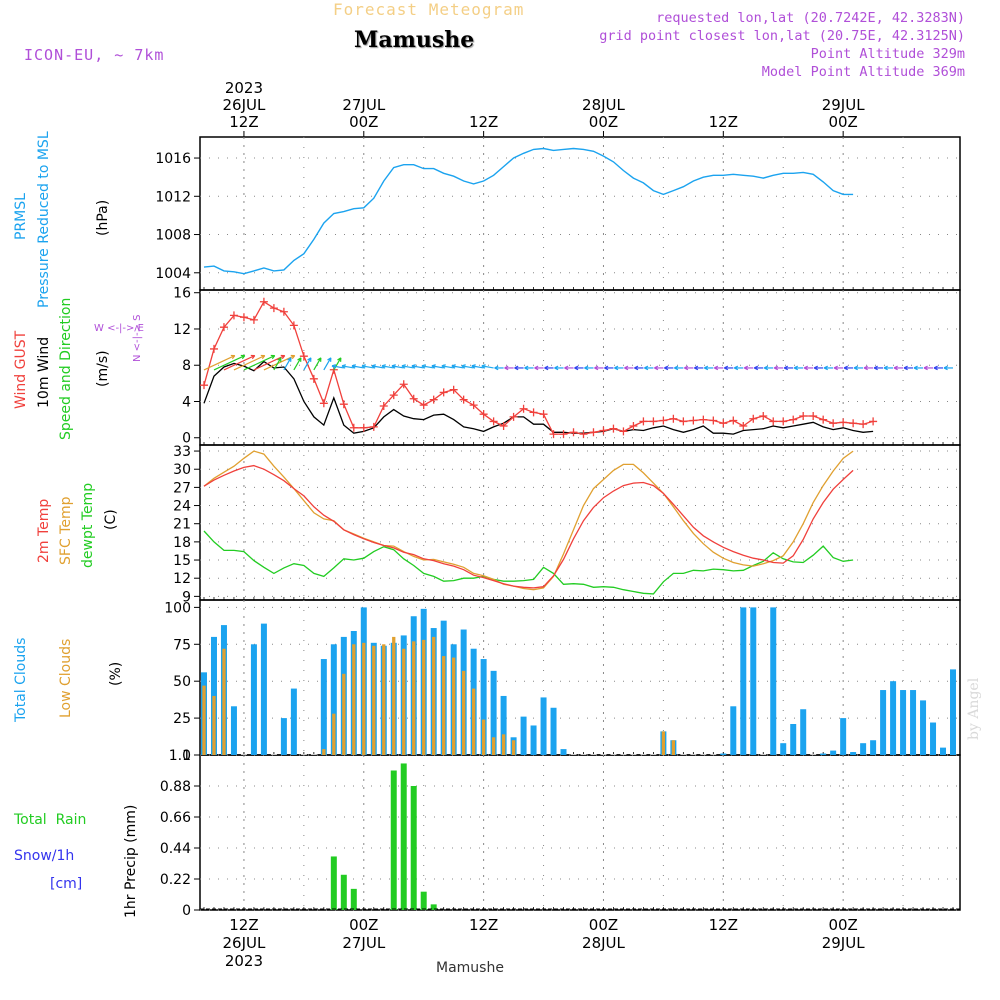 The width and height of the screenshot is (1000, 1000). Describe the element at coordinates (863, 72) in the screenshot. I see `model-point-altitude: Model Point Altitude 369m` at that location.